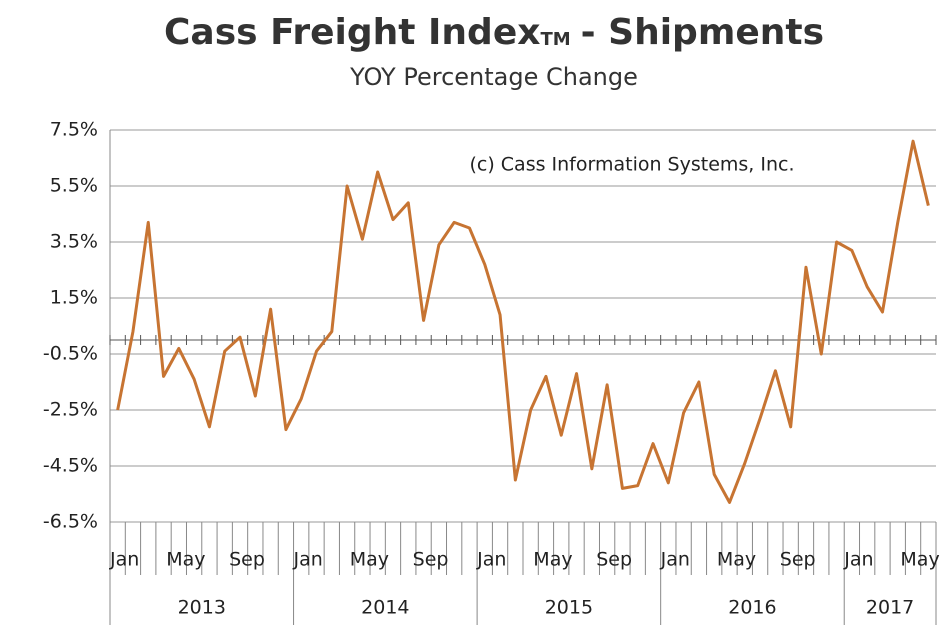 The height and width of the screenshot is (643, 952). Describe the element at coordinates (70, 354) in the screenshot. I see `y-tick-label: -0.5%` at that location.